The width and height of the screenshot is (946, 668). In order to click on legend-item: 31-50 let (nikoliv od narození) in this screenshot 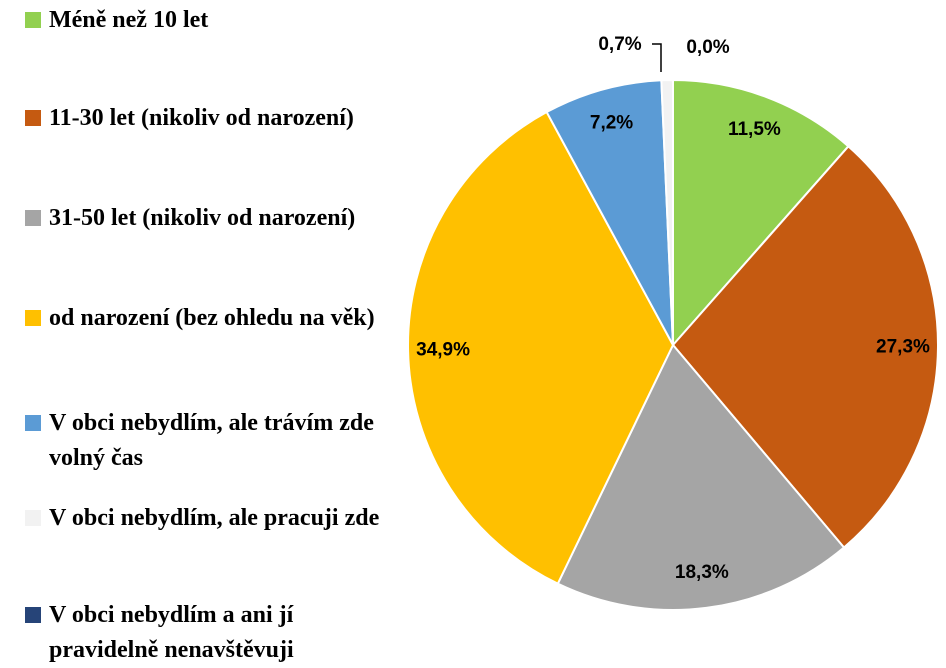, I will do `click(205, 218)`.